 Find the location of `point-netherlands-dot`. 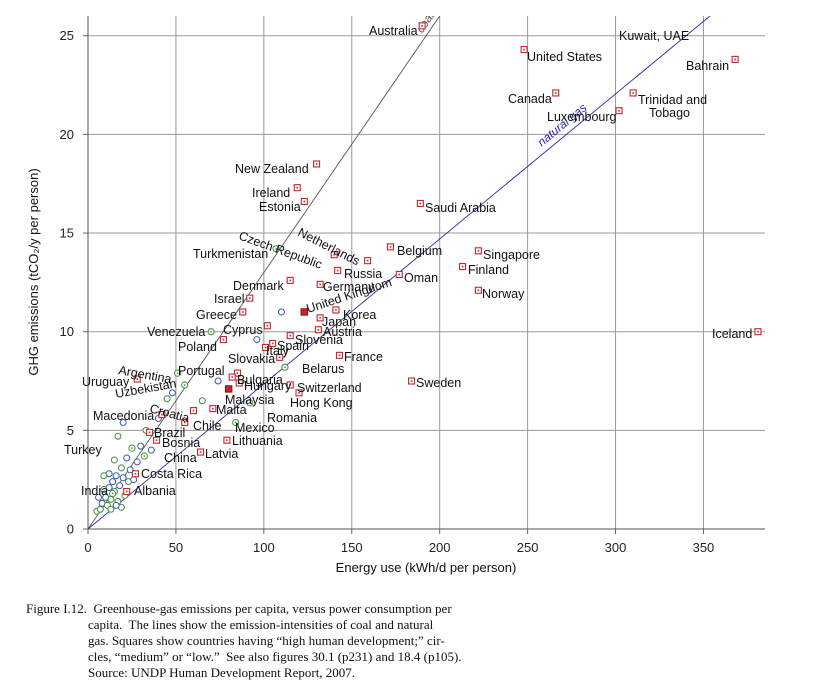

point-netherlands-dot is located at coordinates (367, 260).